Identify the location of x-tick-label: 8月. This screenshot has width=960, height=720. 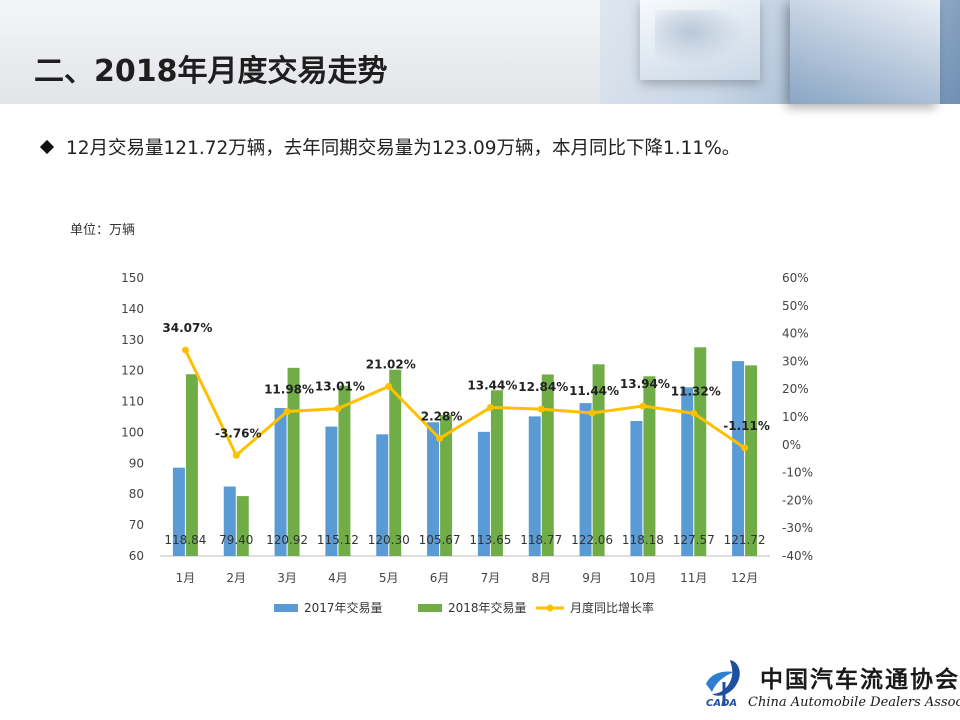
(541, 578).